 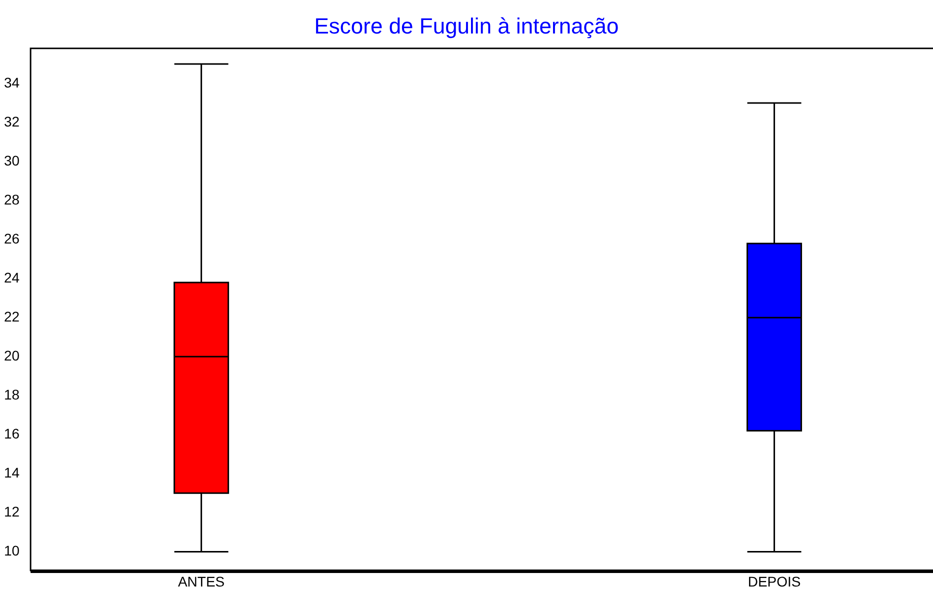 I want to click on y-tick-label: 32, so click(x=12, y=121).